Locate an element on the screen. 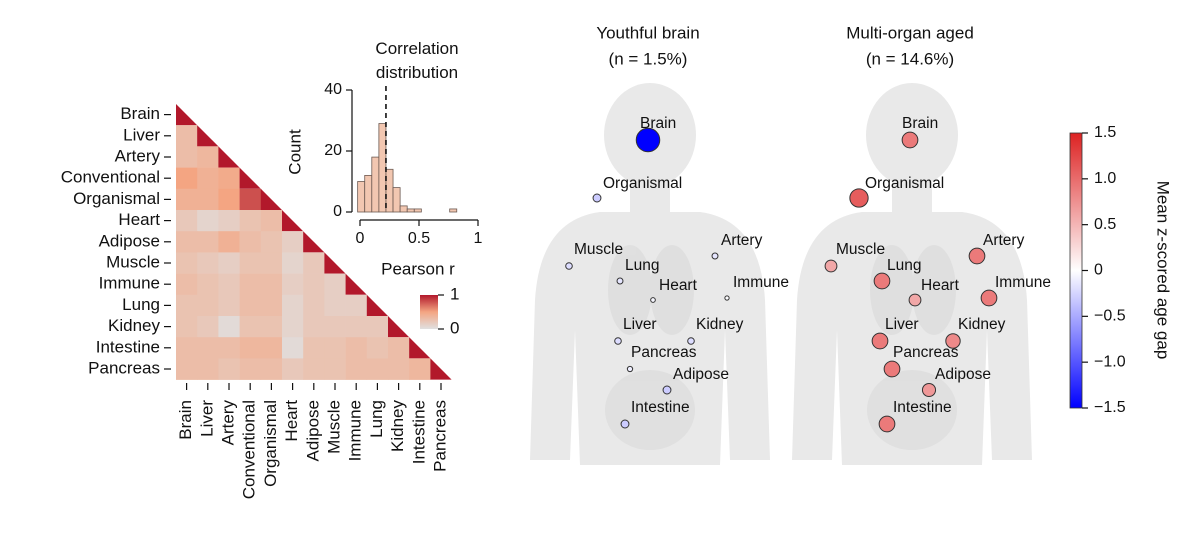 This screenshot has width=1200, height=558. col-label: Lung is located at coordinates (376, 419).